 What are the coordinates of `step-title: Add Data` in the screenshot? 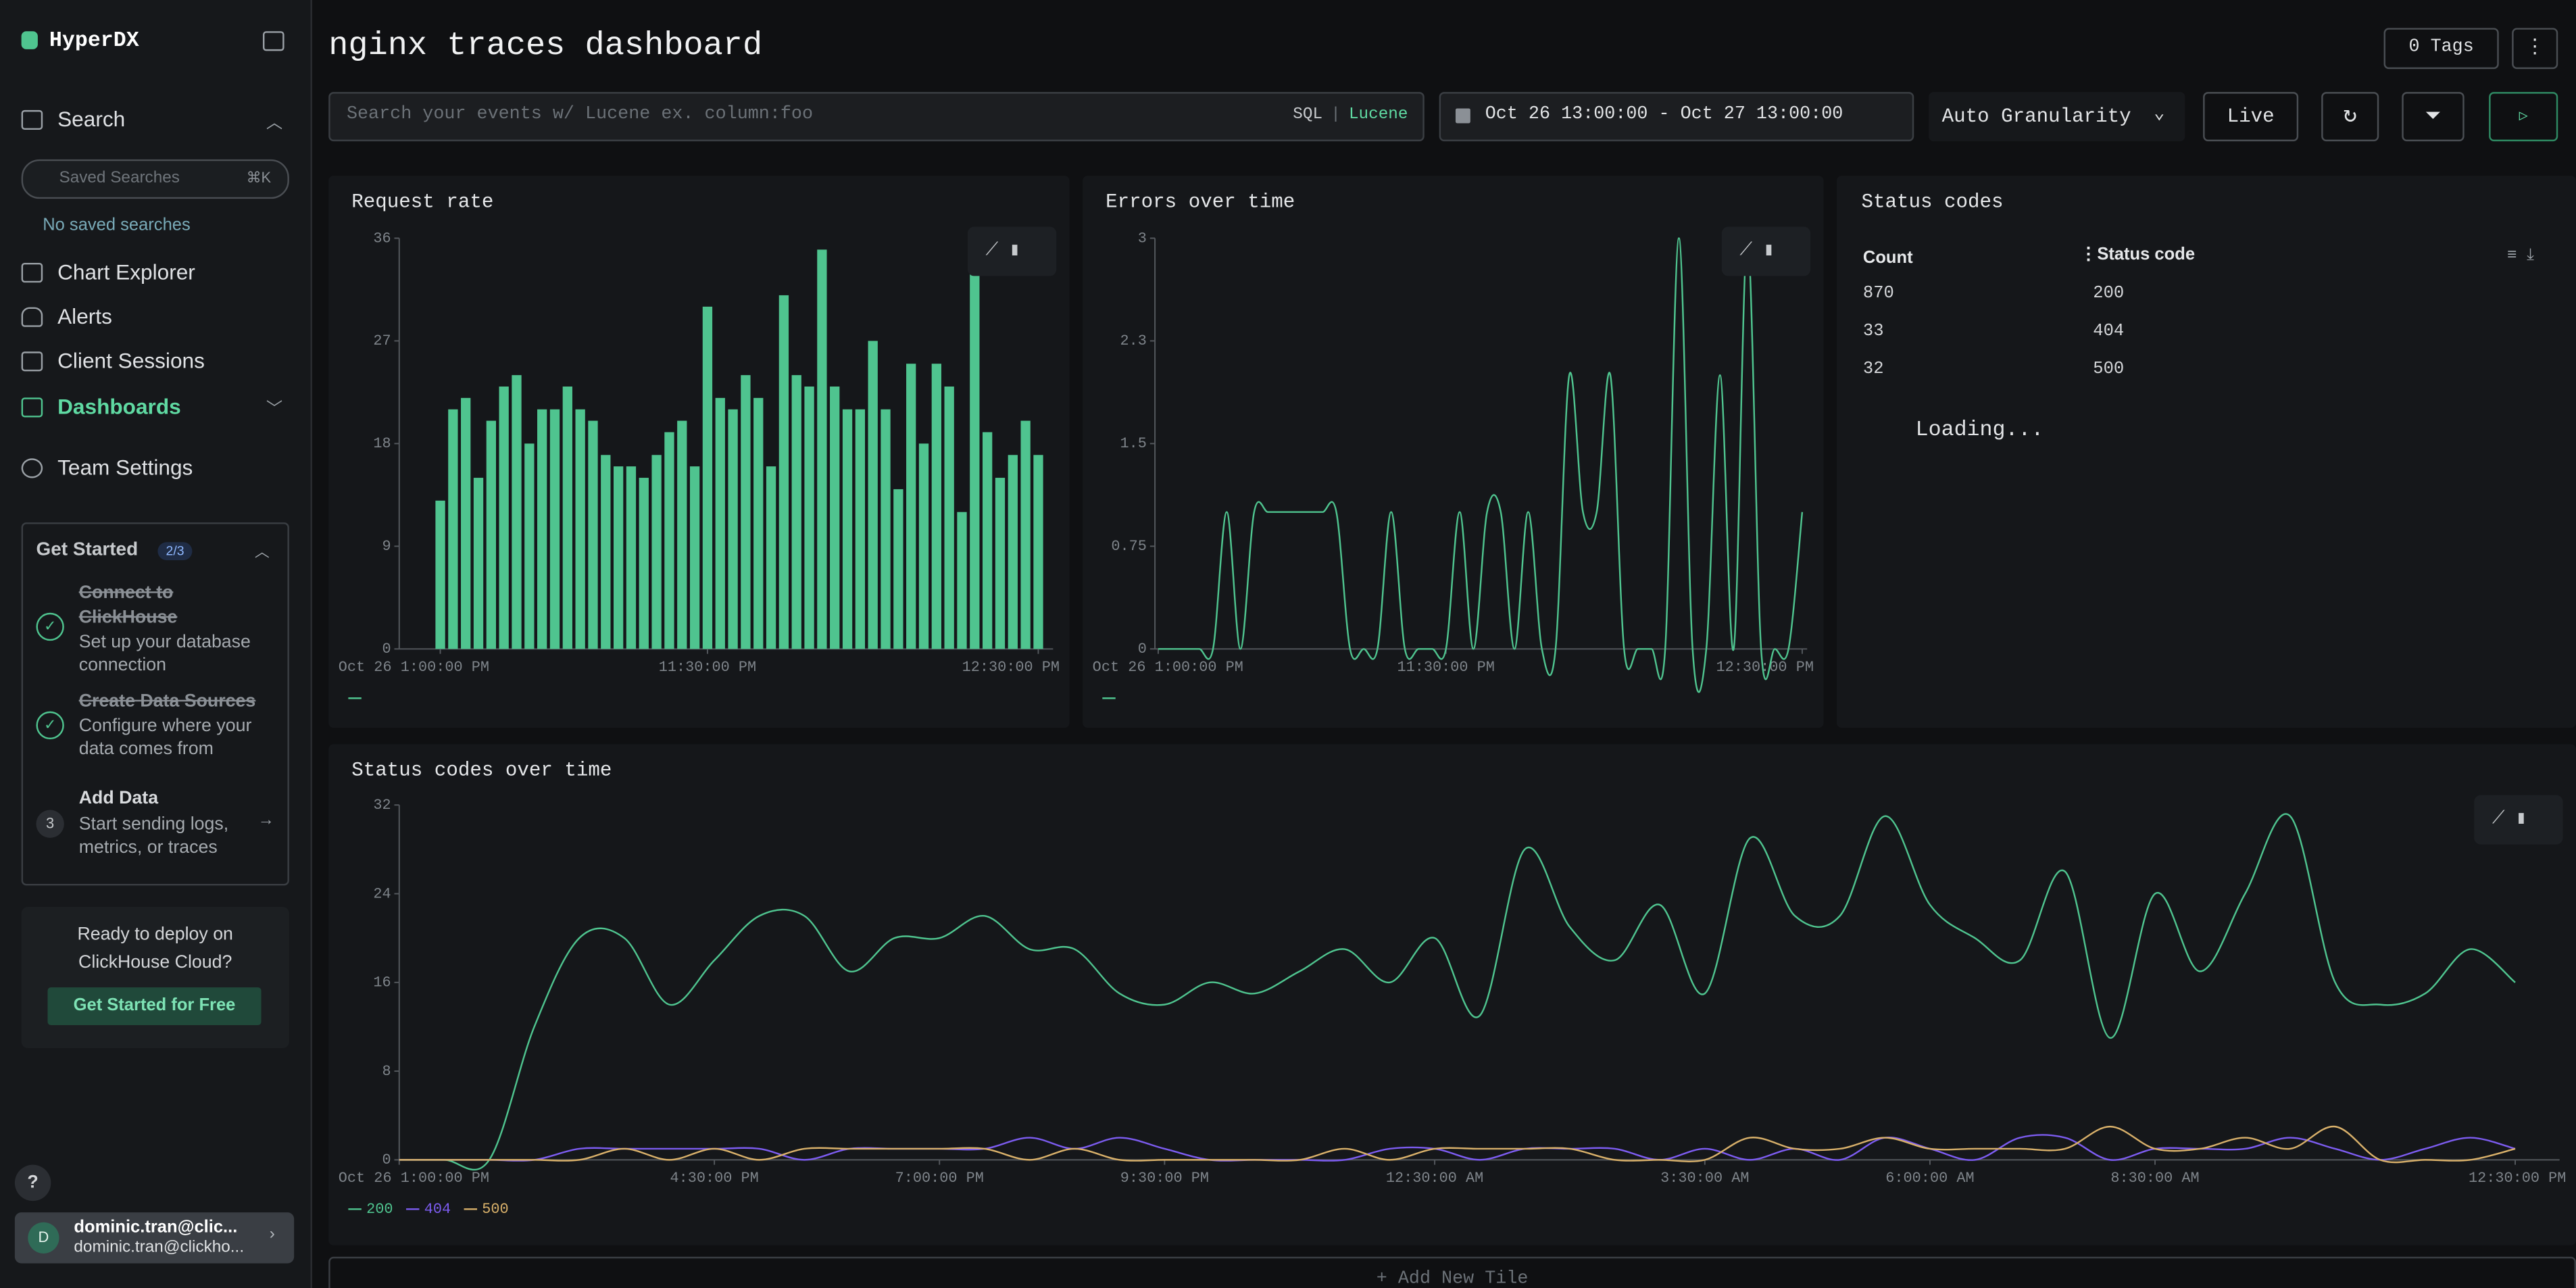 It's located at (118, 799).